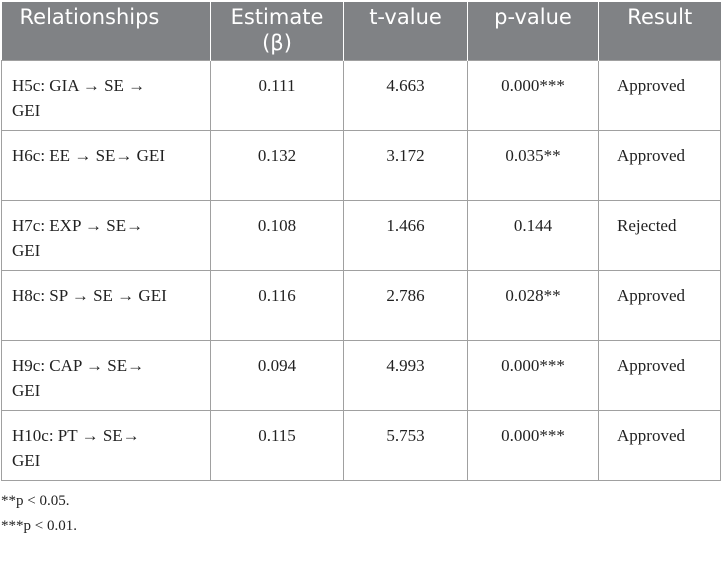 Image resolution: width=723 pixels, height=577 pixels. Describe the element at coordinates (533, 165) in the screenshot. I see `table-cell: 0.035**` at that location.